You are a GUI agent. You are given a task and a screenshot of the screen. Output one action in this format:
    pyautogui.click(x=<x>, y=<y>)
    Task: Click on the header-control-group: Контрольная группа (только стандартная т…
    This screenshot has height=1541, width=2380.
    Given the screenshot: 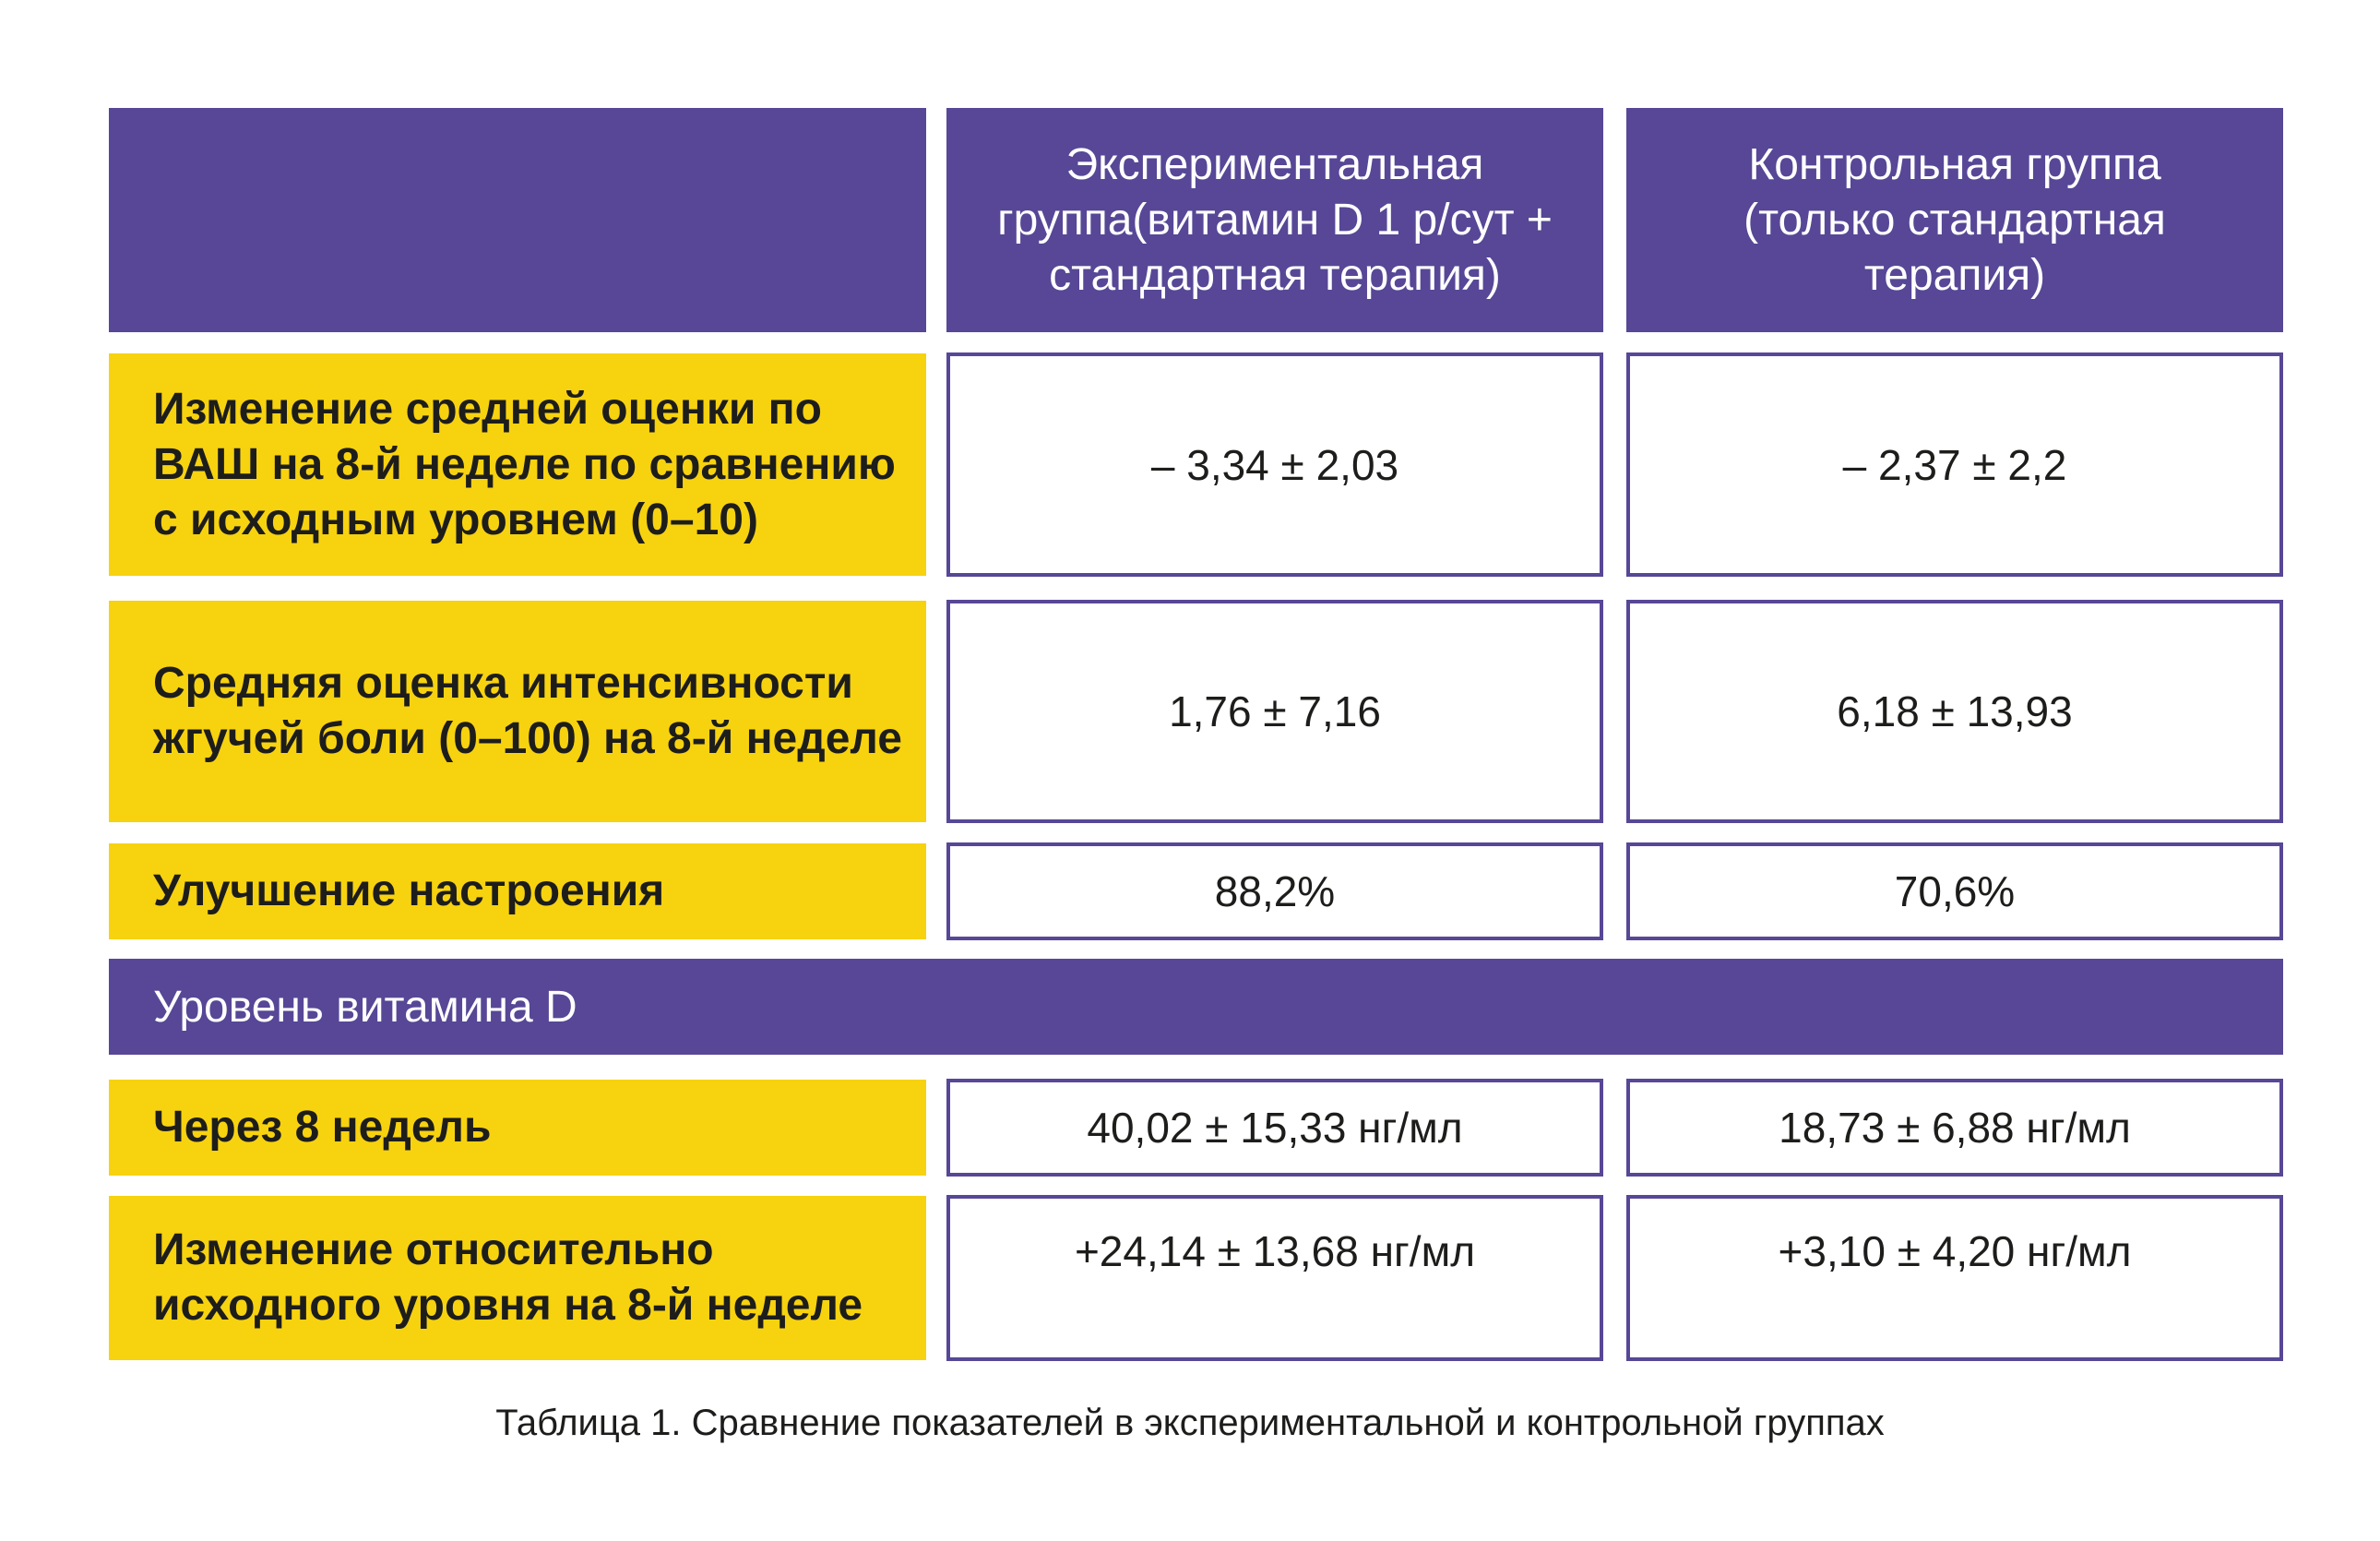 What is the action you would take?
    pyautogui.click(x=1954, y=220)
    